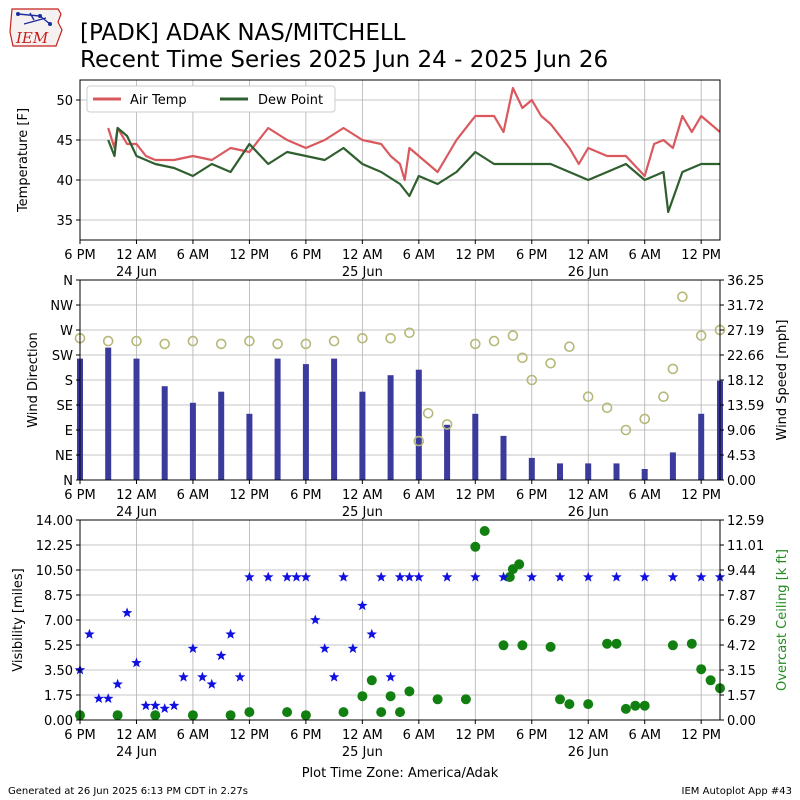  What do you see at coordinates (69, 431) in the screenshot?
I see `wind-direction-tick-label: E` at bounding box center [69, 431].